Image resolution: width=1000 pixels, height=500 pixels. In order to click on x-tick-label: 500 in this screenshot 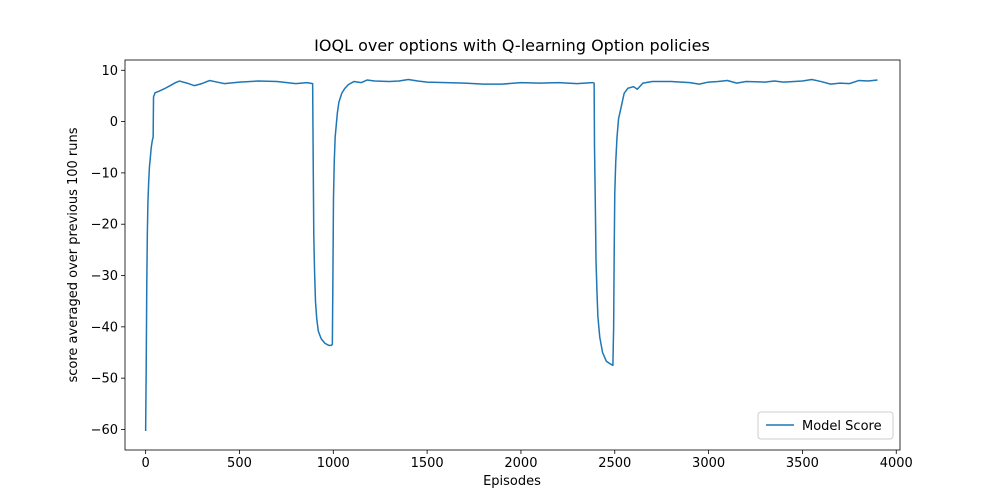, I will do `click(239, 463)`.